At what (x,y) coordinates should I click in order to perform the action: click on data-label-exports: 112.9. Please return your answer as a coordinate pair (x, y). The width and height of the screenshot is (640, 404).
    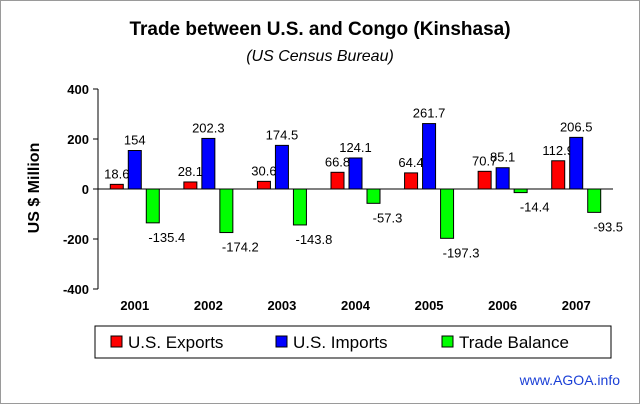
    Looking at the image, I should click on (558, 150).